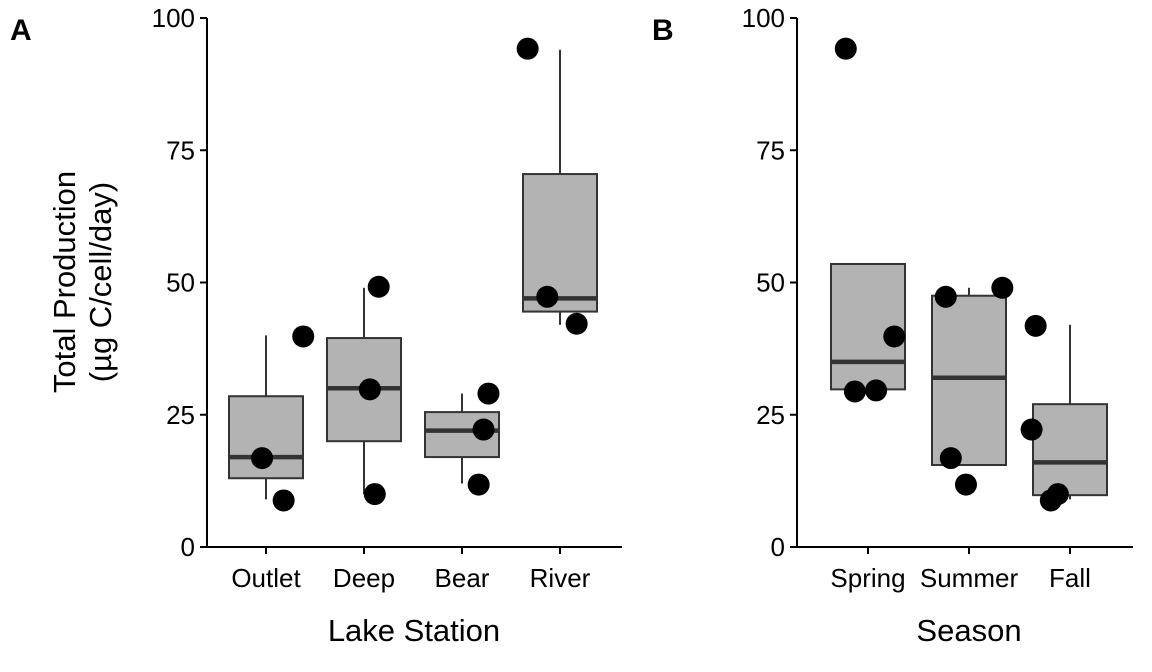  What do you see at coordinates (180, 150) in the screenshot?
I see `panel-a-ytick-label: 75` at bounding box center [180, 150].